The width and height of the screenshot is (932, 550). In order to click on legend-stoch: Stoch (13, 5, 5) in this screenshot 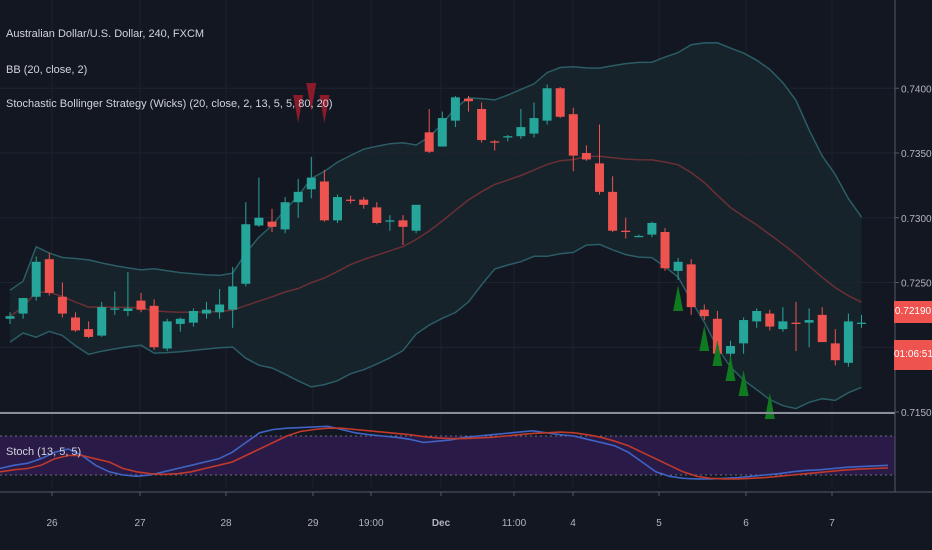, I will do `click(44, 452)`.